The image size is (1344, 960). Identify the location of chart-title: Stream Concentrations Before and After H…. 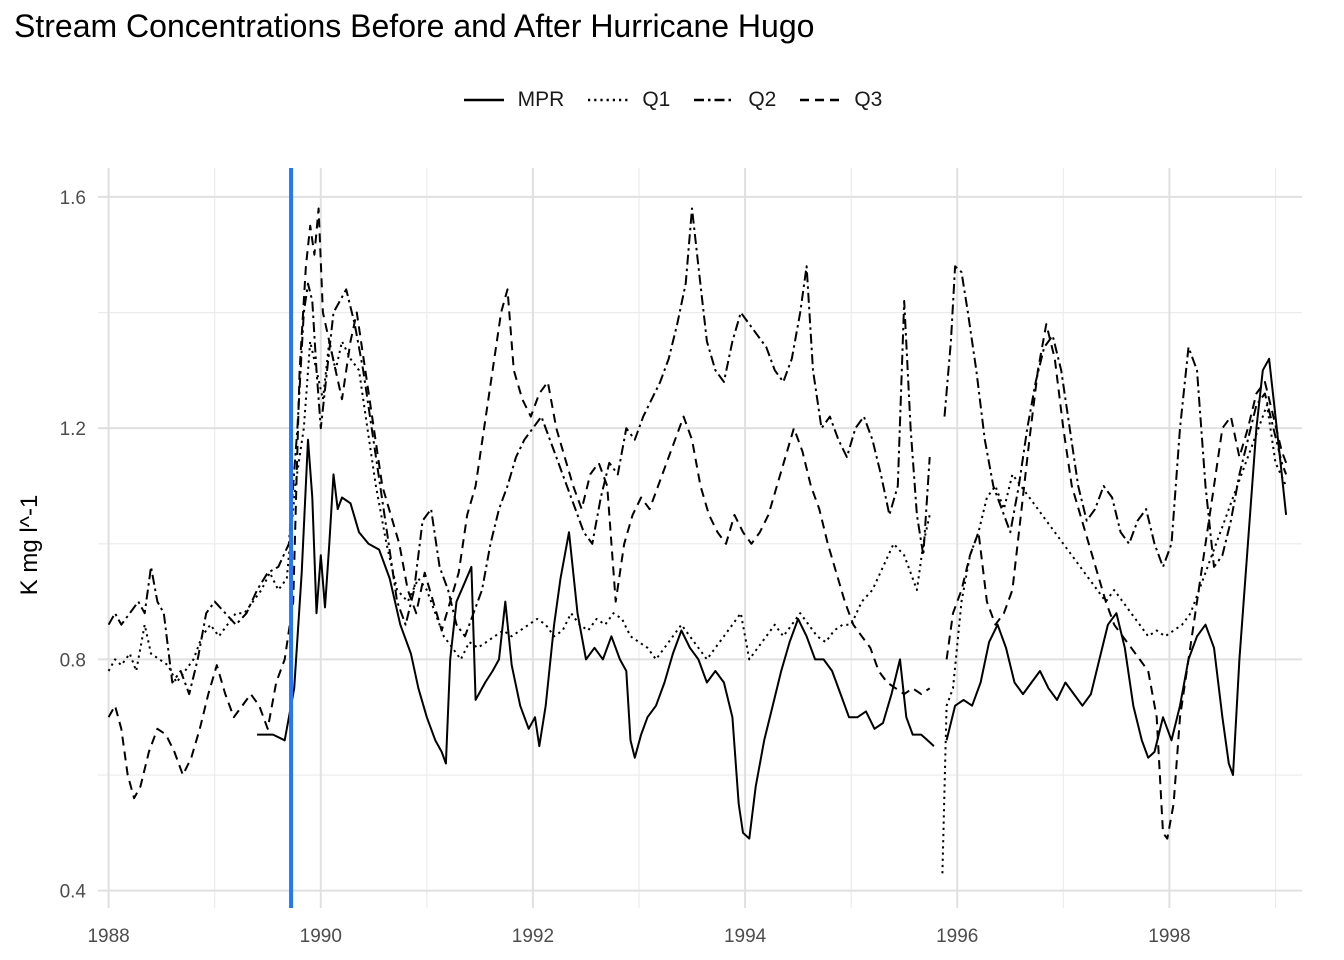
(414, 26).